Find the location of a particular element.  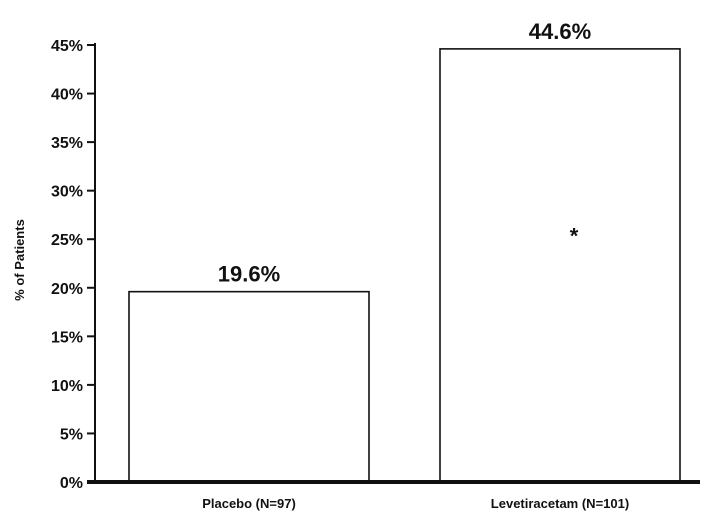

y-tick-label: 0% is located at coordinates (71, 483).